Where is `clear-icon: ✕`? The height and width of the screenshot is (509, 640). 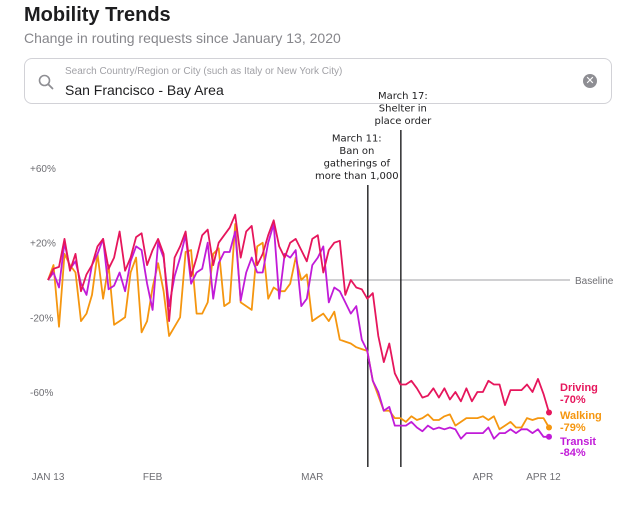 clear-icon: ✕ is located at coordinates (590, 81).